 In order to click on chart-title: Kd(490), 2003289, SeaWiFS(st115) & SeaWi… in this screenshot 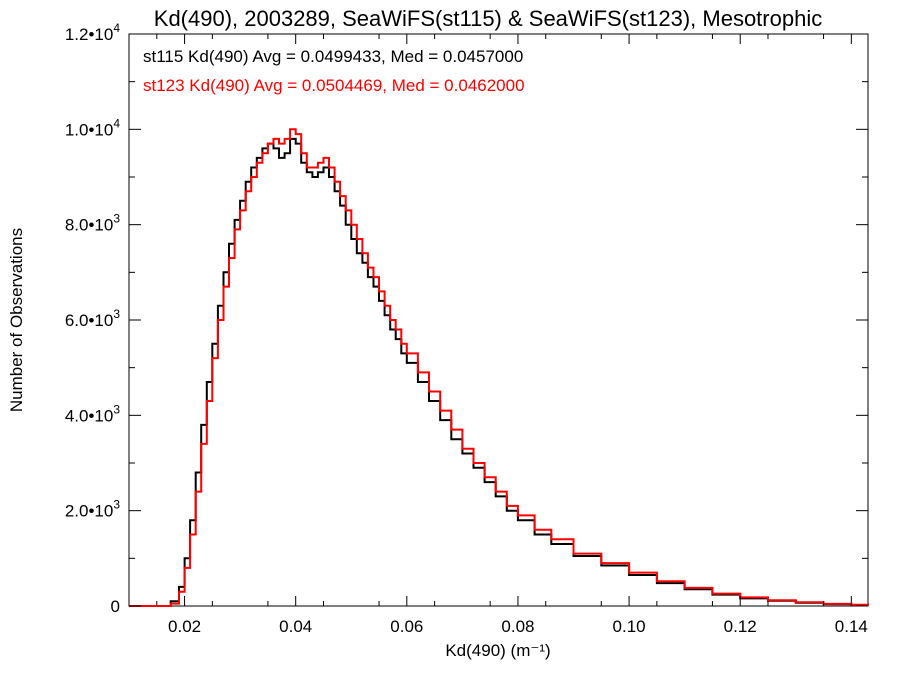, I will do `click(488, 18)`.